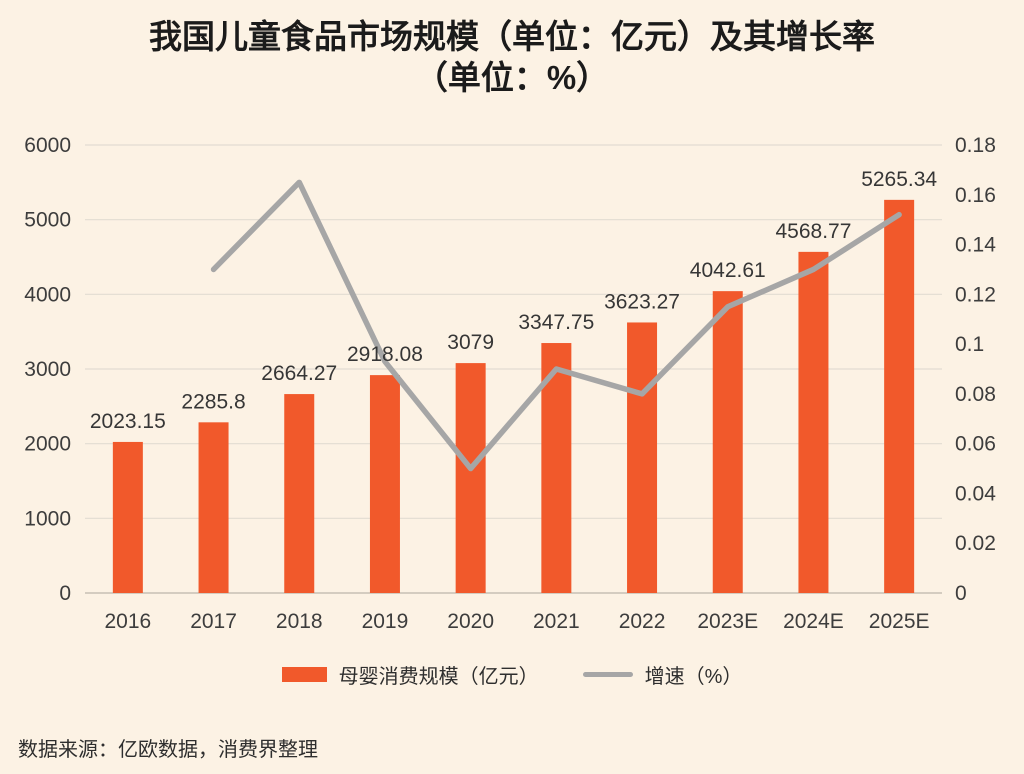 Image resolution: width=1024 pixels, height=774 pixels. I want to click on right-axis-tick-label: 0.14, so click(975, 245).